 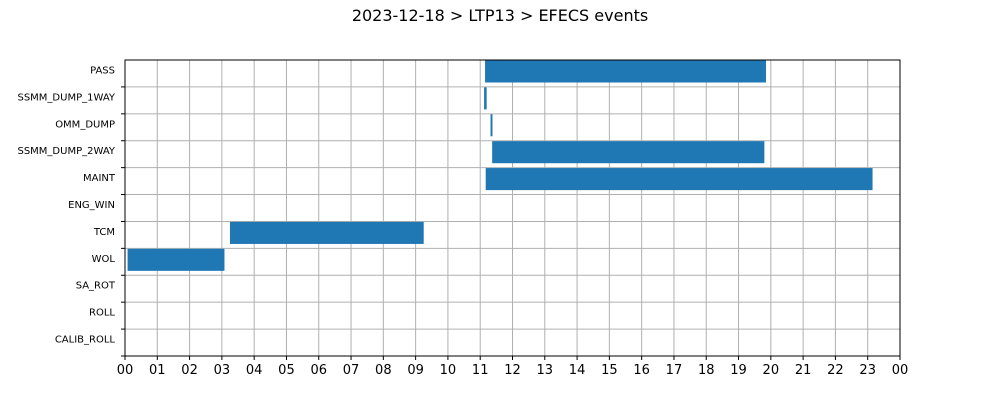 I want to click on chart-title: 2023-12-18 > LTP13 > EFECS events, so click(x=500, y=15).